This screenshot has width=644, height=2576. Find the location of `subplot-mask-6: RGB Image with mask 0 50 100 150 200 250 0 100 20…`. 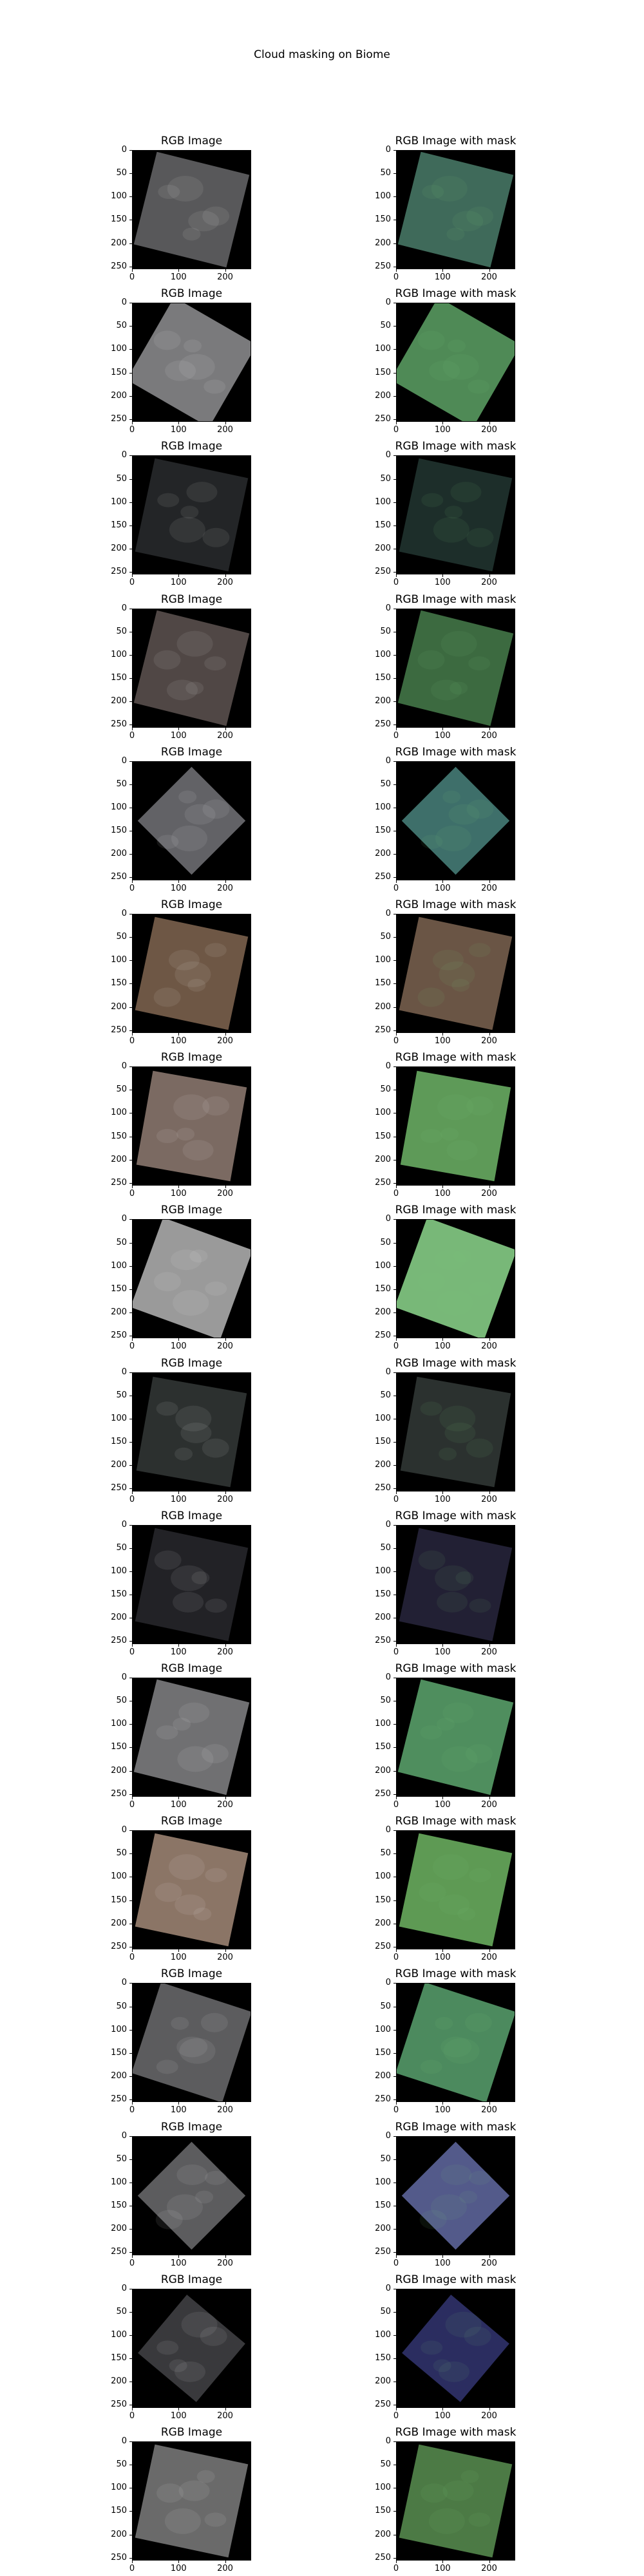

subplot-mask-6: RGB Image with mask 0 50 100 150 200 250 0 100 20… is located at coordinates (446, 972).